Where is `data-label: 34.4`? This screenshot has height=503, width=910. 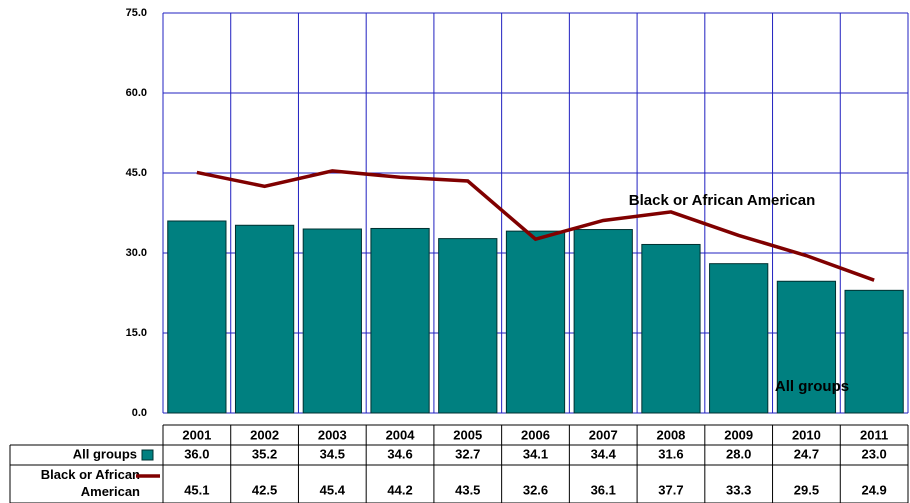
data-label: 34.4 is located at coordinates (604, 453).